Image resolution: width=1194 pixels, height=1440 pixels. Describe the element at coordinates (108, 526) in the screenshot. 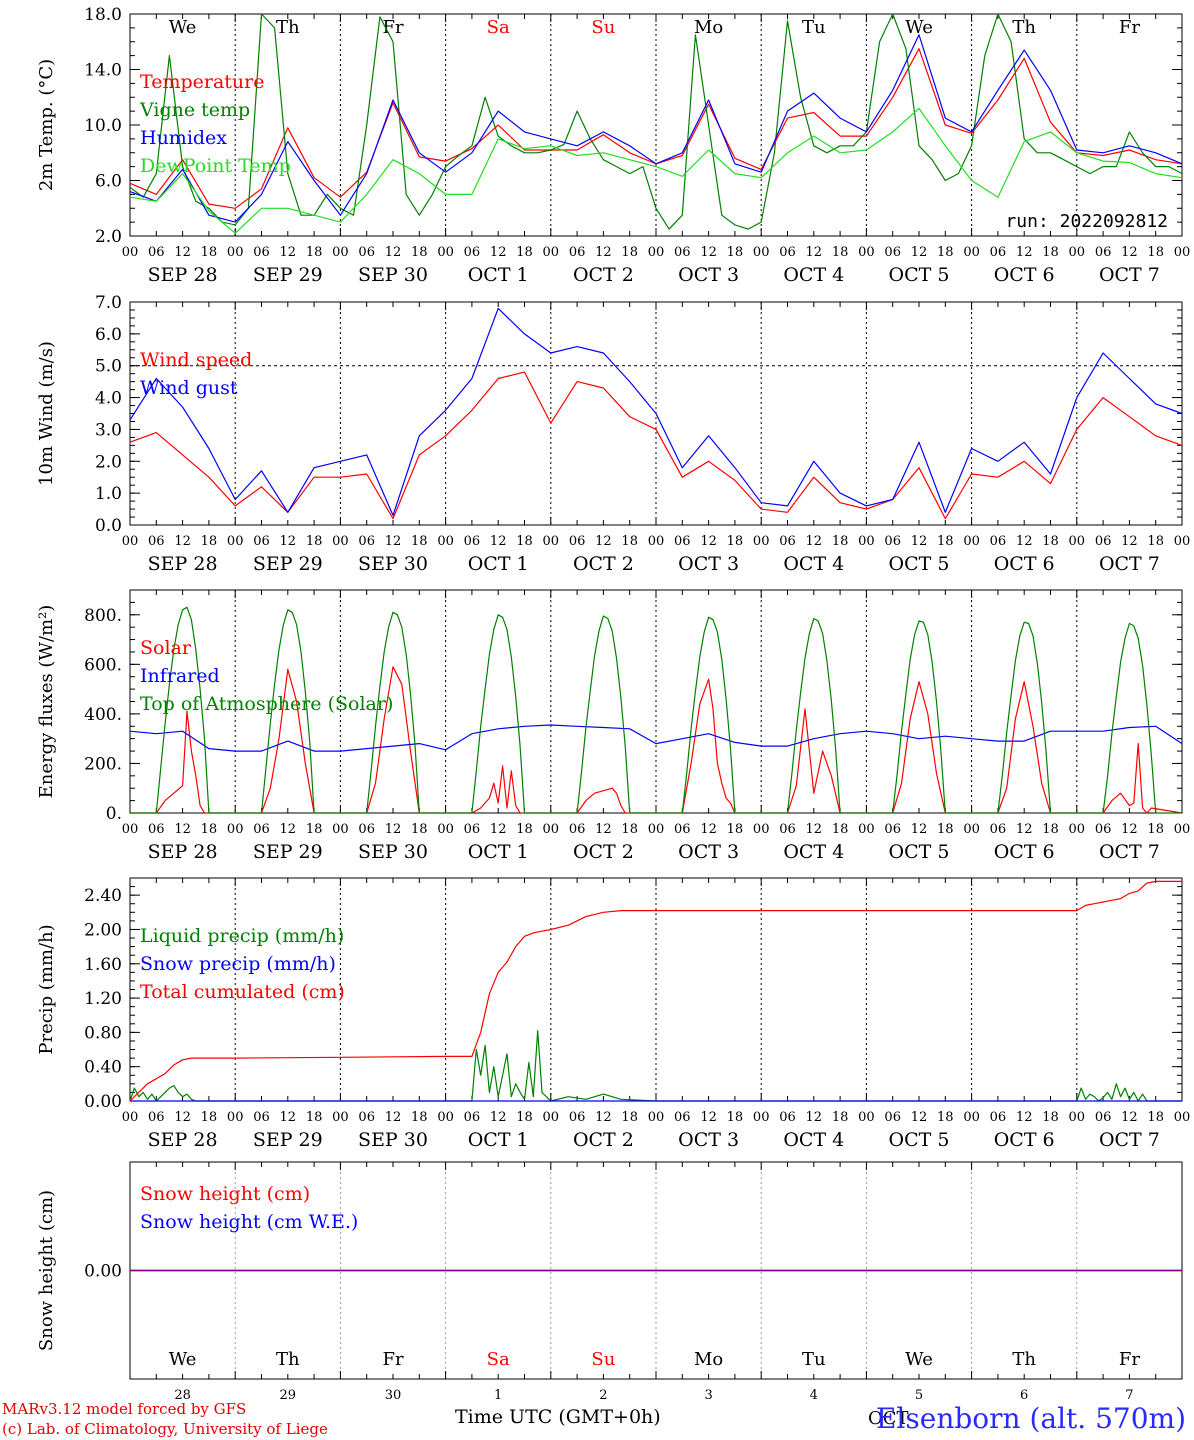

I see `y-tick-label: 0.0` at that location.